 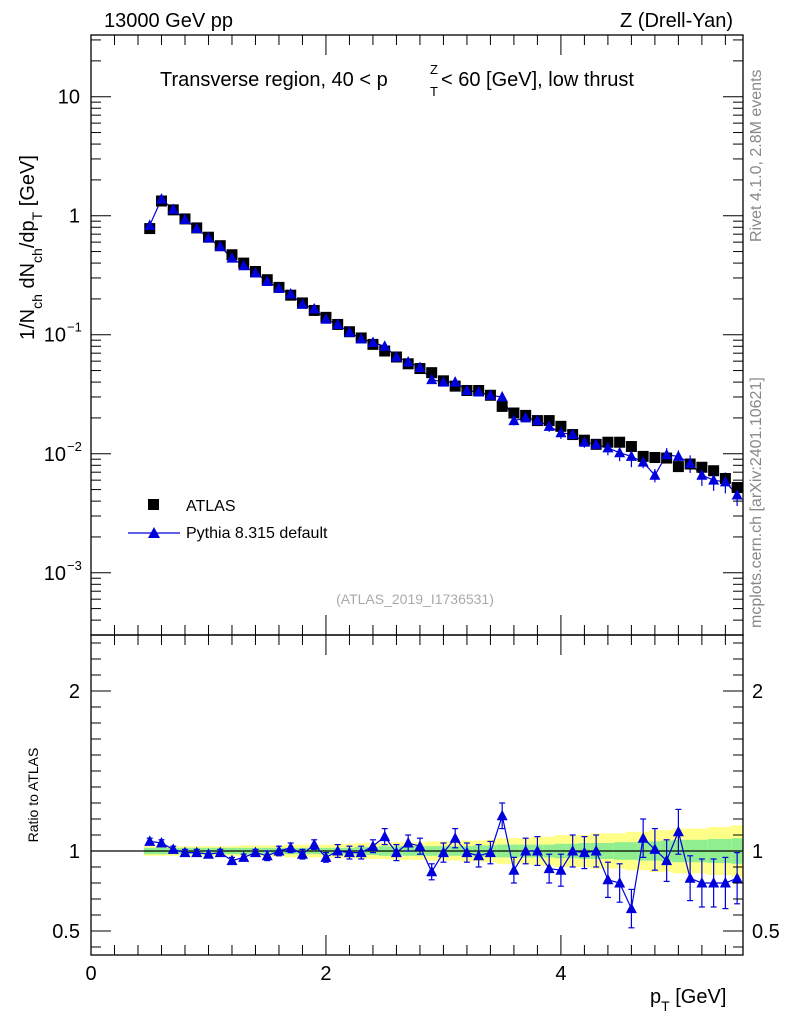 What do you see at coordinates (211, 506) in the screenshot?
I see `legend-data-label: ATLAS` at bounding box center [211, 506].